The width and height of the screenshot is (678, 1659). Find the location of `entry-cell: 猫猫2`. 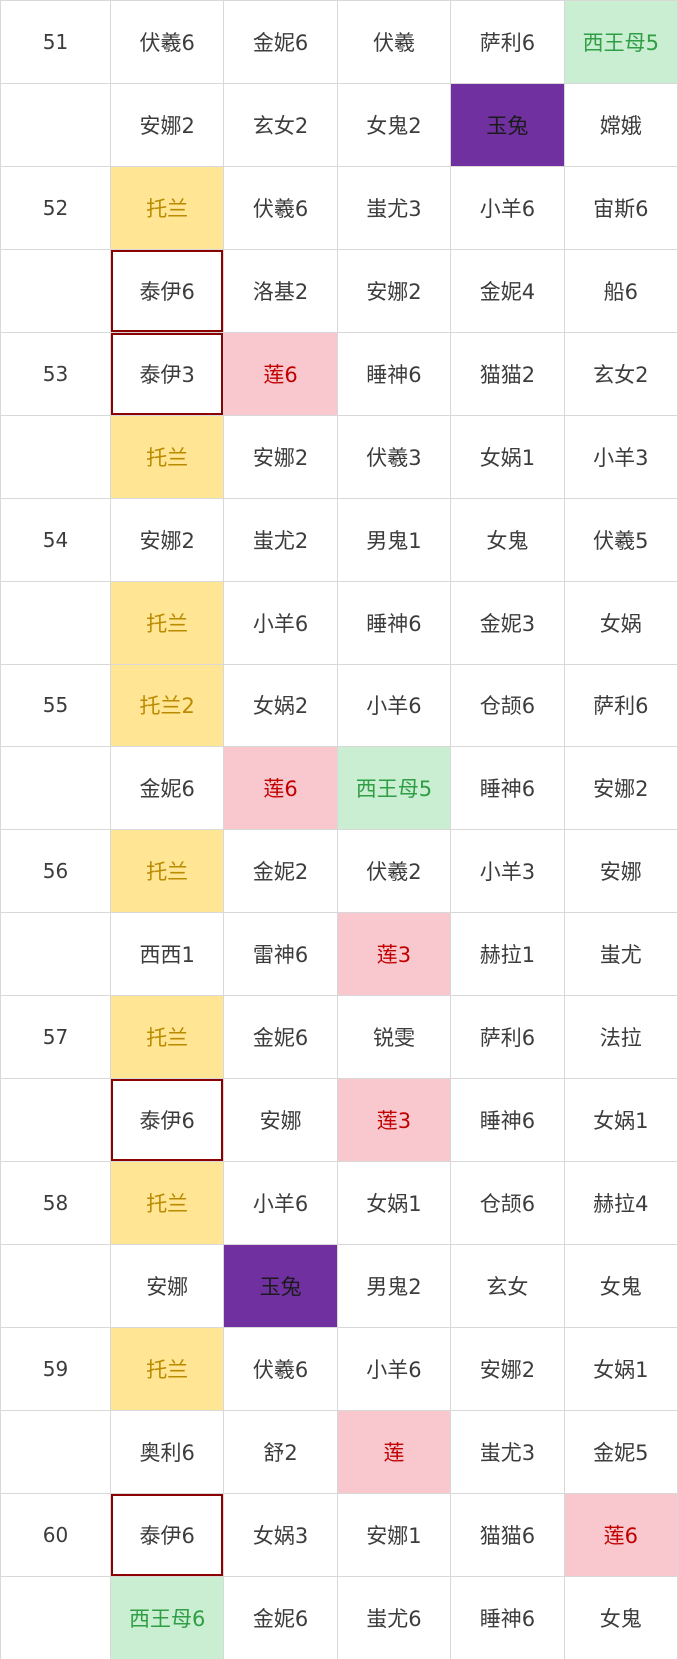

entry-cell: 猫猫2 is located at coordinates (508, 374).